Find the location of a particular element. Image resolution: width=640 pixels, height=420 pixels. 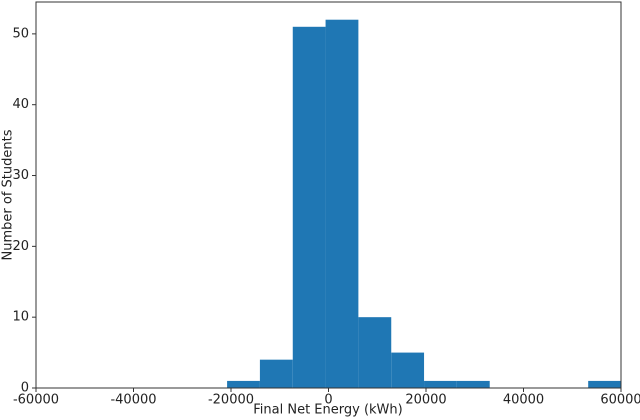

x-axis-label: Final Net Energy (kWh) is located at coordinates (327, 410).